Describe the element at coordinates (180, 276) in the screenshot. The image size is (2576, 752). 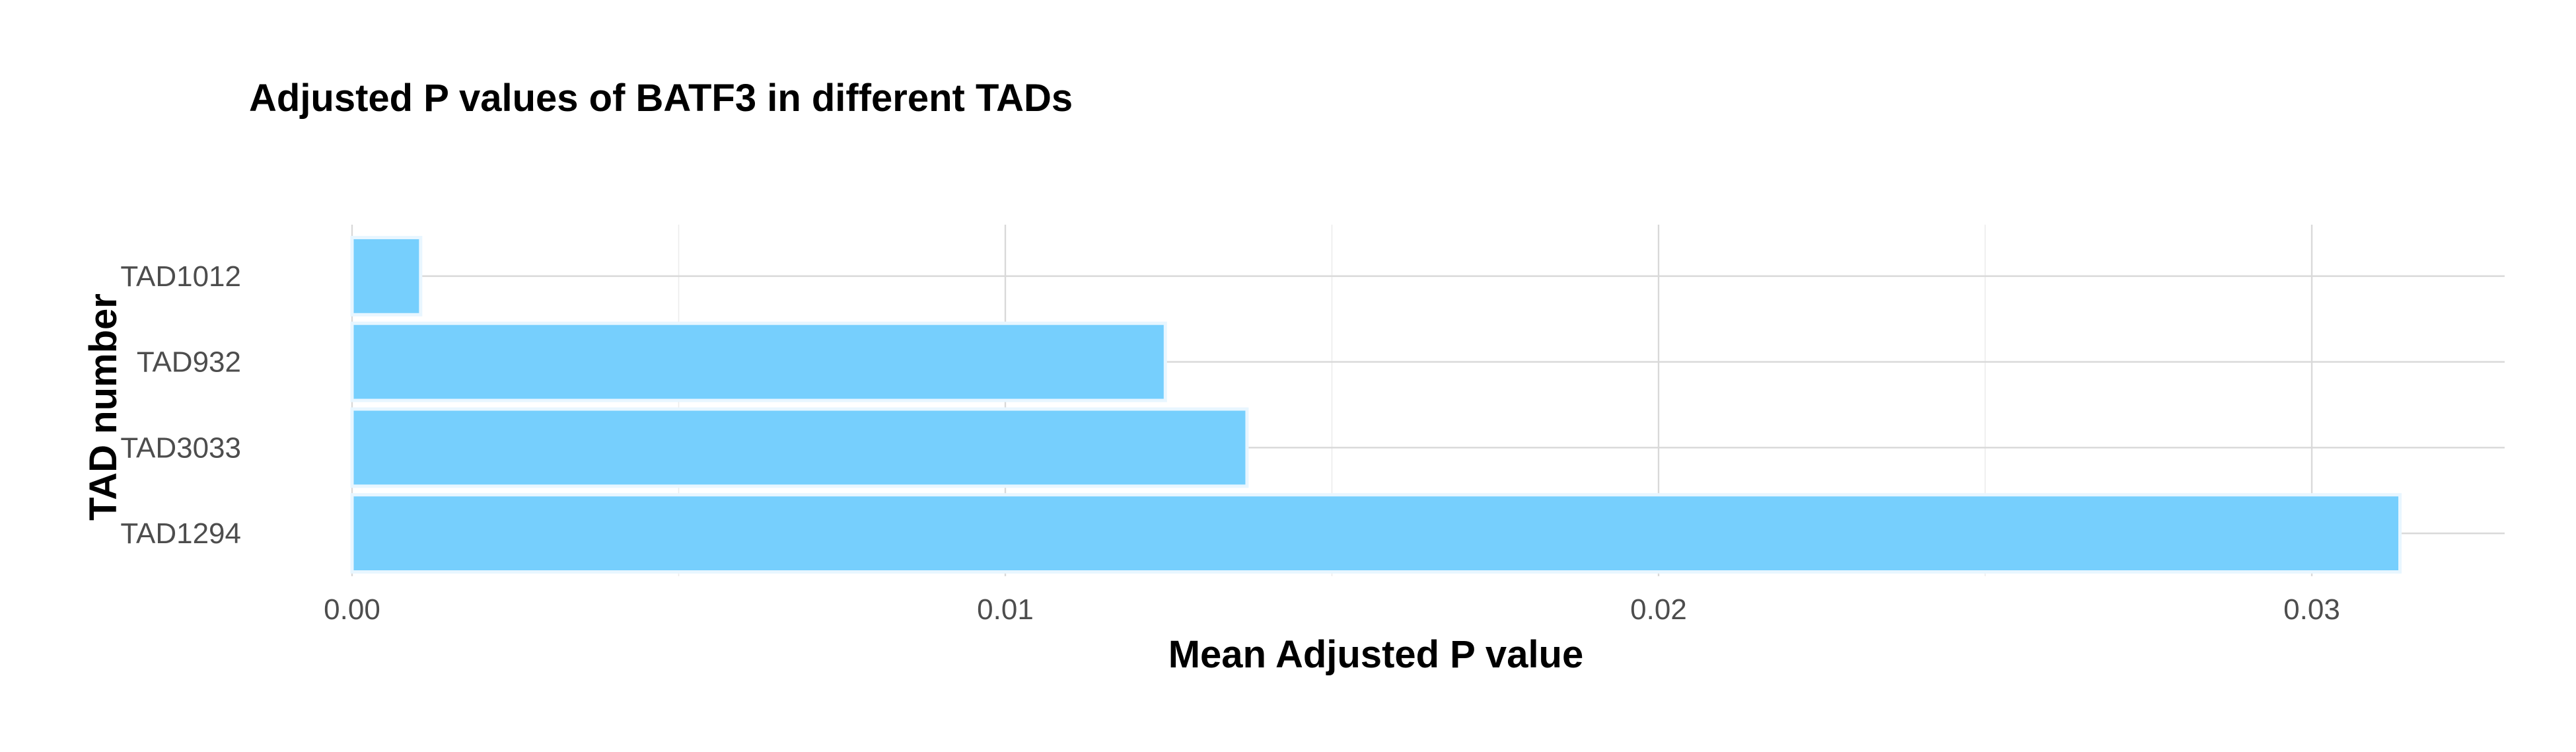
I see `y-tick-label: TAD1012` at that location.